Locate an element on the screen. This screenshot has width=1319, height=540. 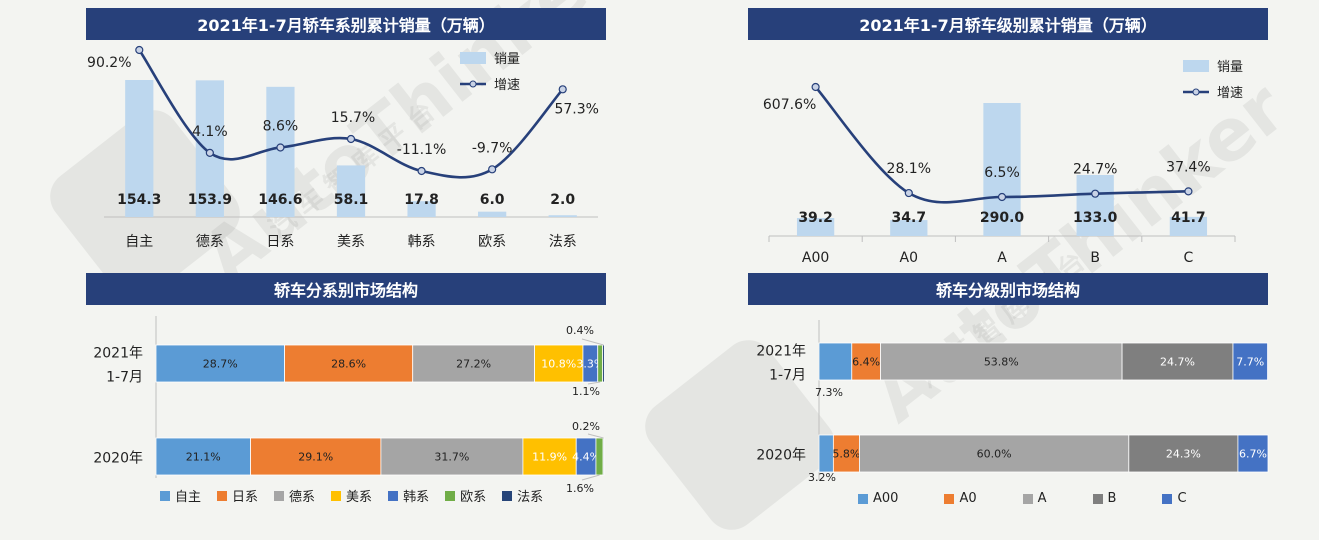
growth-value-label: 28.1% is located at coordinates (909, 169).